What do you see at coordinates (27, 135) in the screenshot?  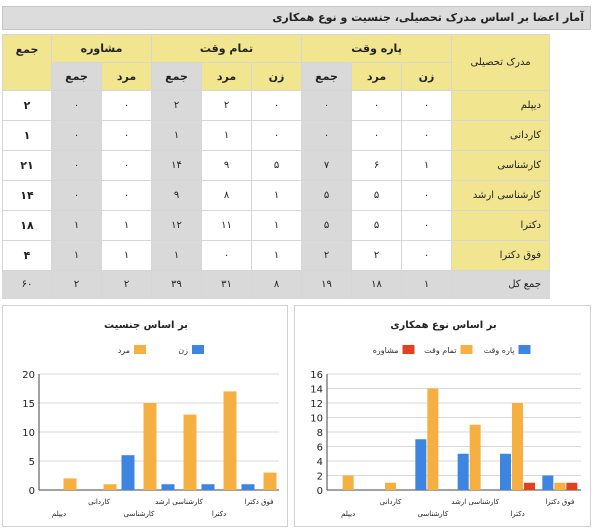 I see `row-total: ۱` at bounding box center [27, 135].